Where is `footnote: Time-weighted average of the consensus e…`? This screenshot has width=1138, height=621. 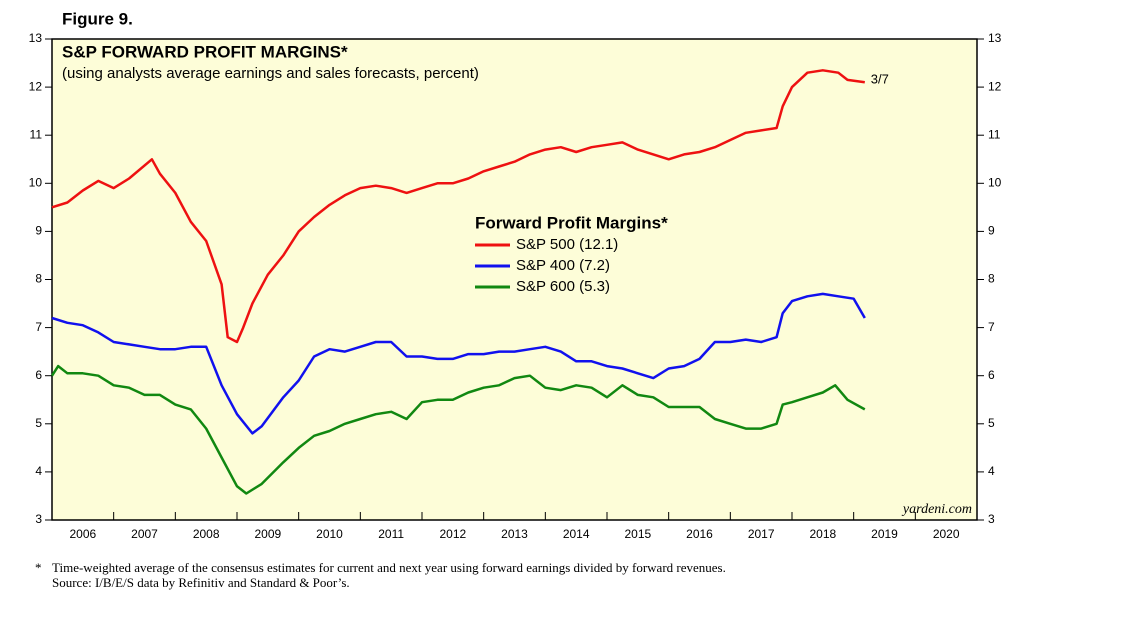 footnote: Time-weighted average of the consensus e… is located at coordinates (389, 567).